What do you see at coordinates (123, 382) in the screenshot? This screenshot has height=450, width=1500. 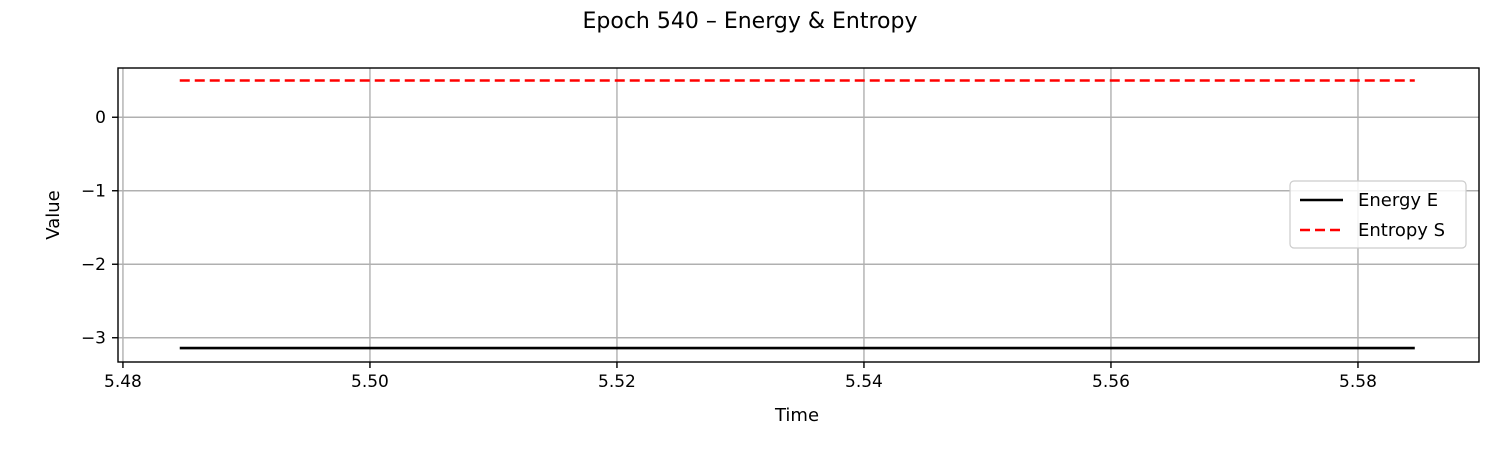 I see `x-tick-label: 5.48` at bounding box center [123, 382].